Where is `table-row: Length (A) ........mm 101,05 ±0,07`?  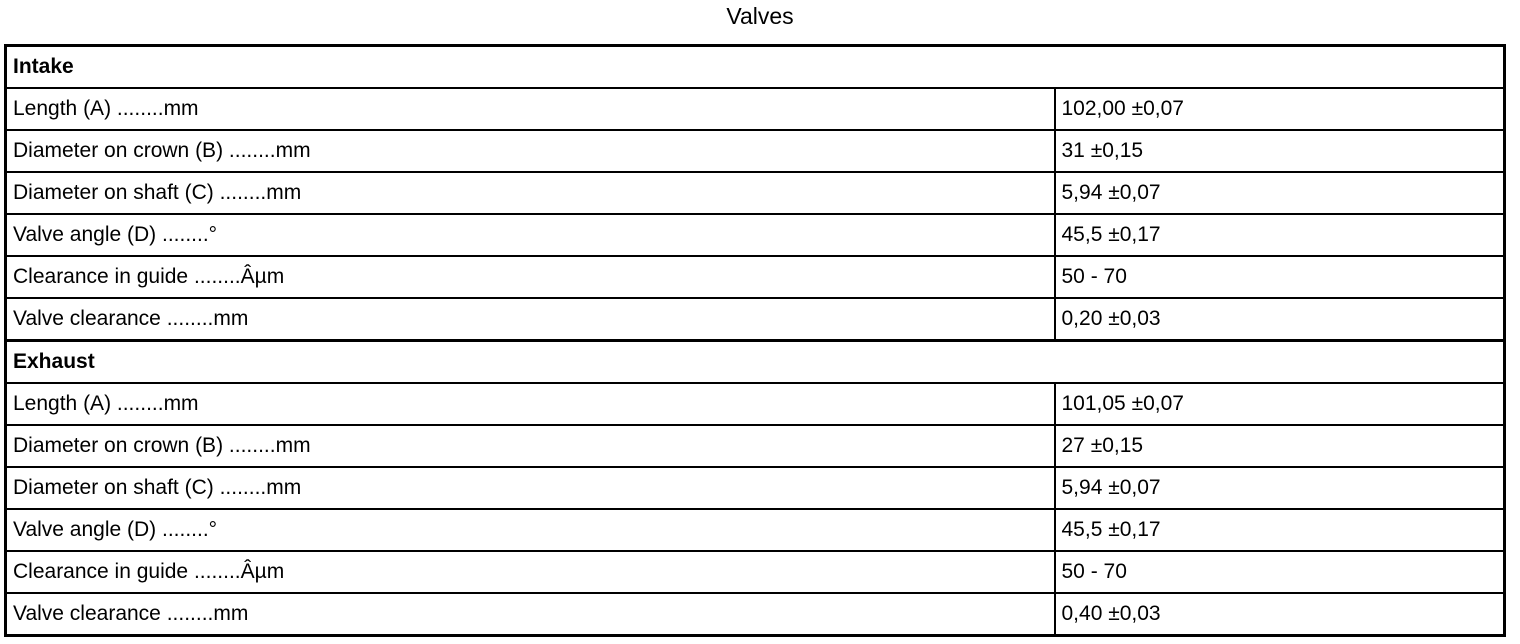
table-row: Length (A) ........mm 101,05 ±0,07 is located at coordinates (755, 404).